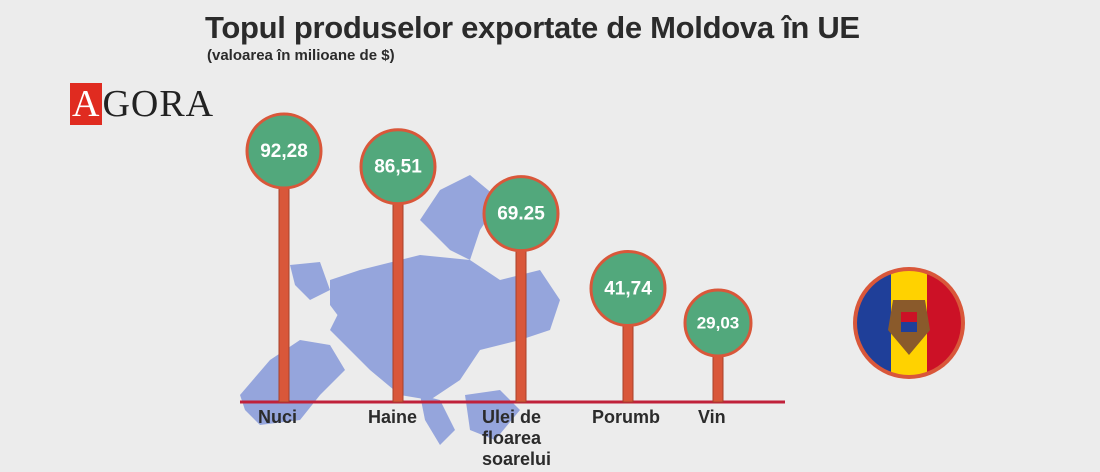 This screenshot has width=1100, height=472. I want to click on chart-subtitle: (valoarea în milioane de $), so click(301, 55).